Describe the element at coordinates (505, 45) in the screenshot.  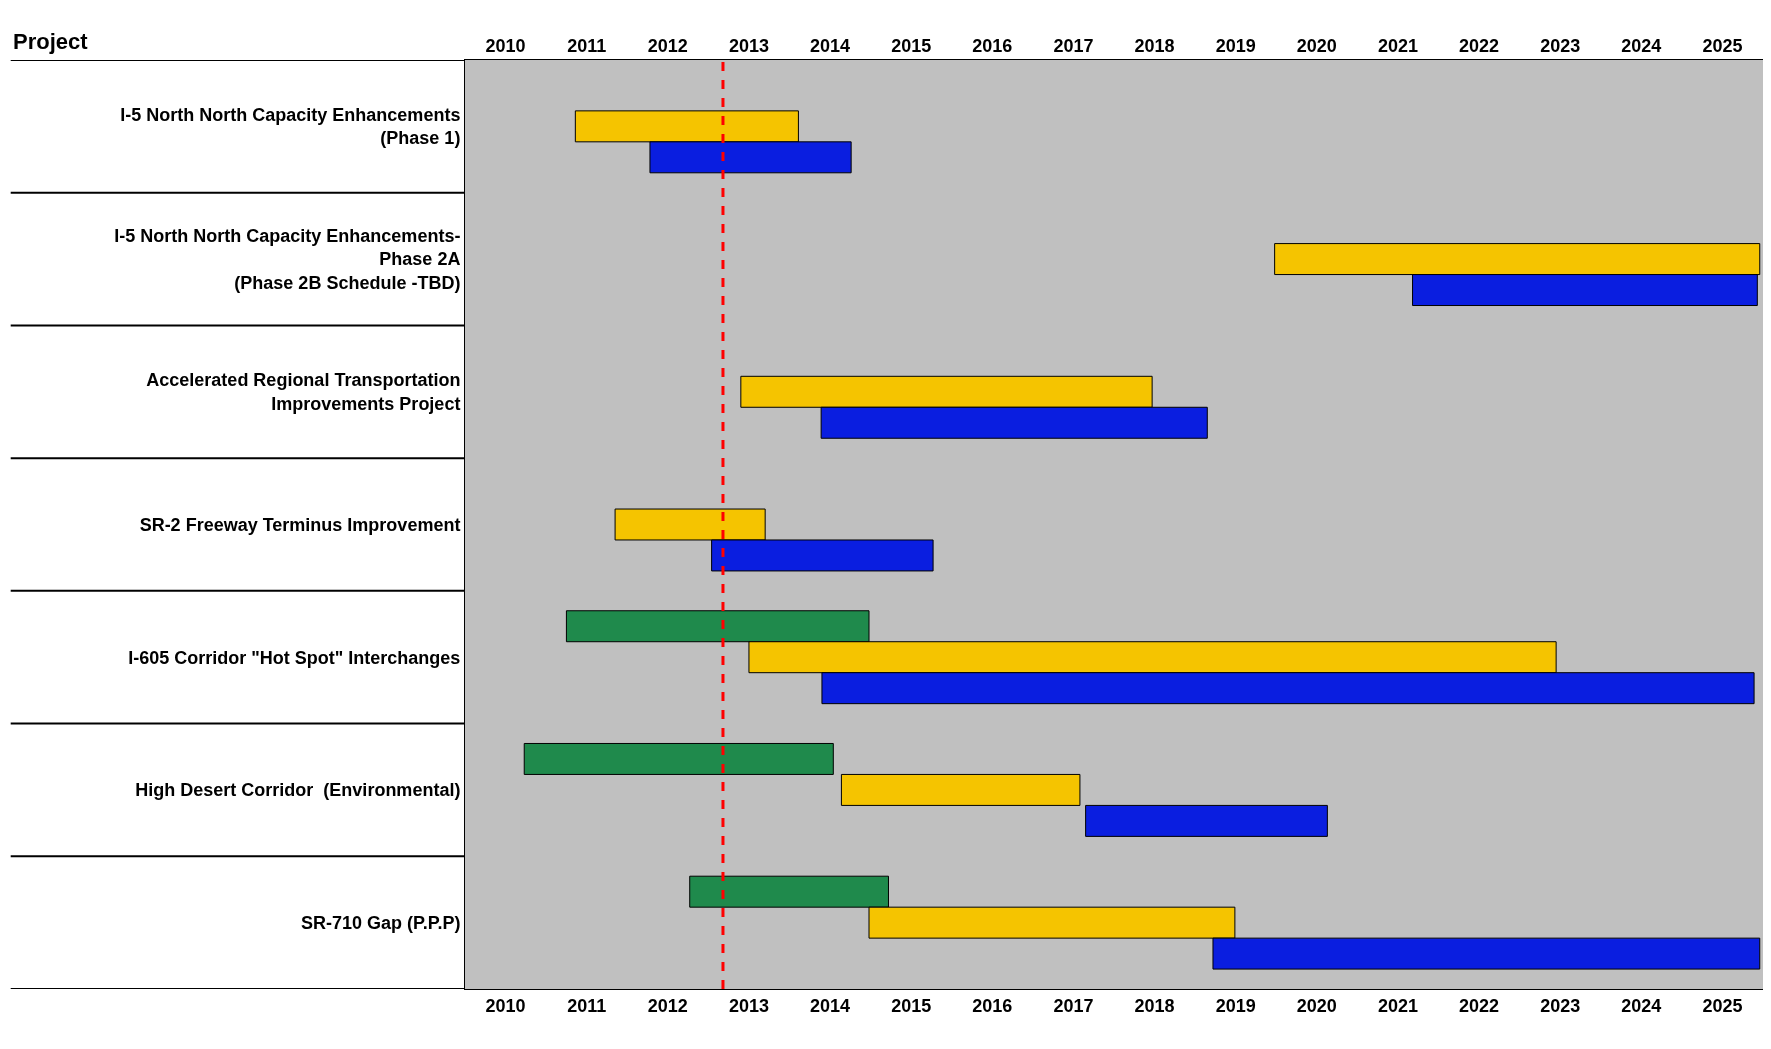
I see `x-tick-label: 2010` at that location.